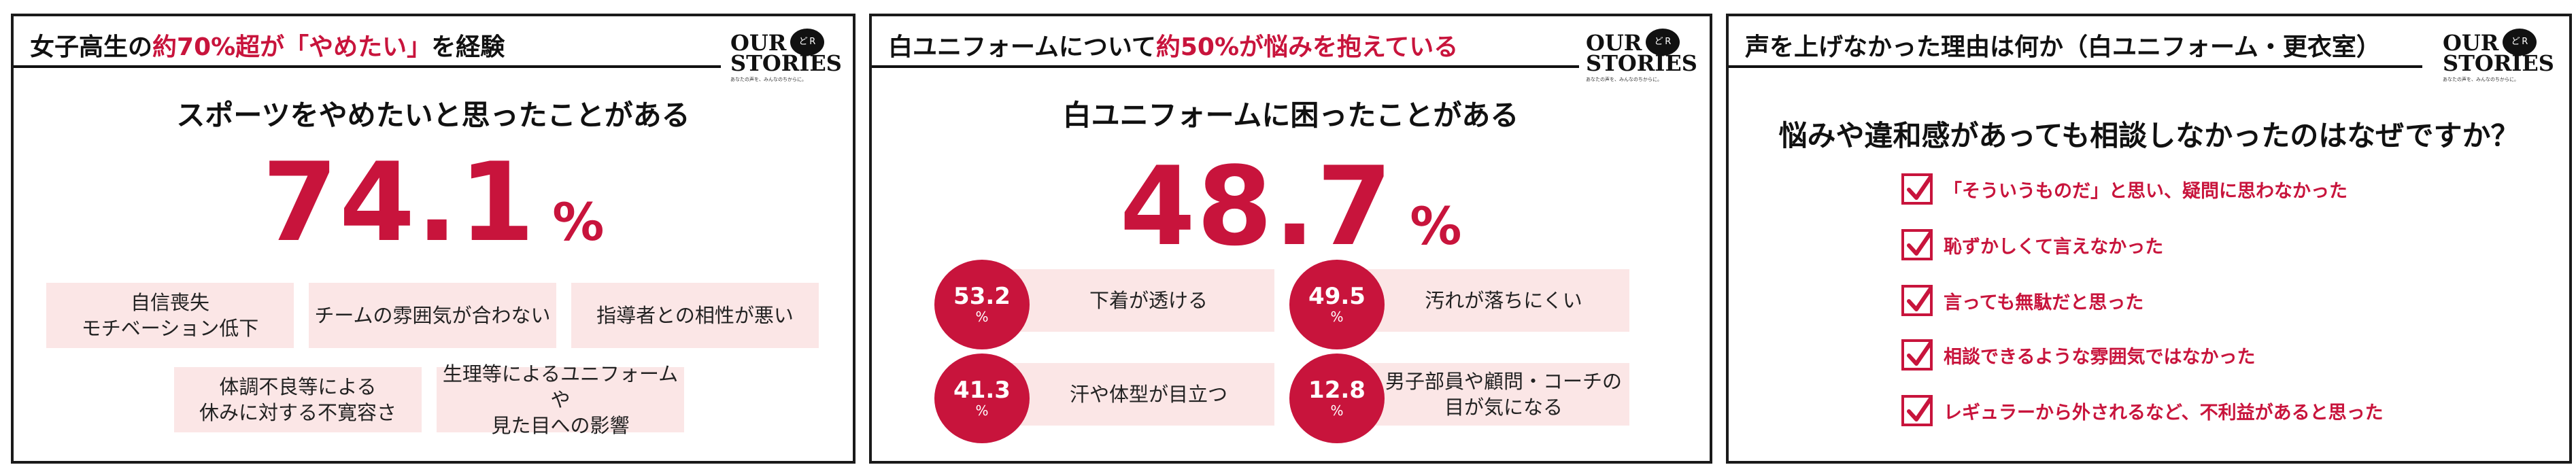  I want to click on slide-2-title: 白ユニフォームについて約50%が悩みを抱えている, so click(1173, 45).